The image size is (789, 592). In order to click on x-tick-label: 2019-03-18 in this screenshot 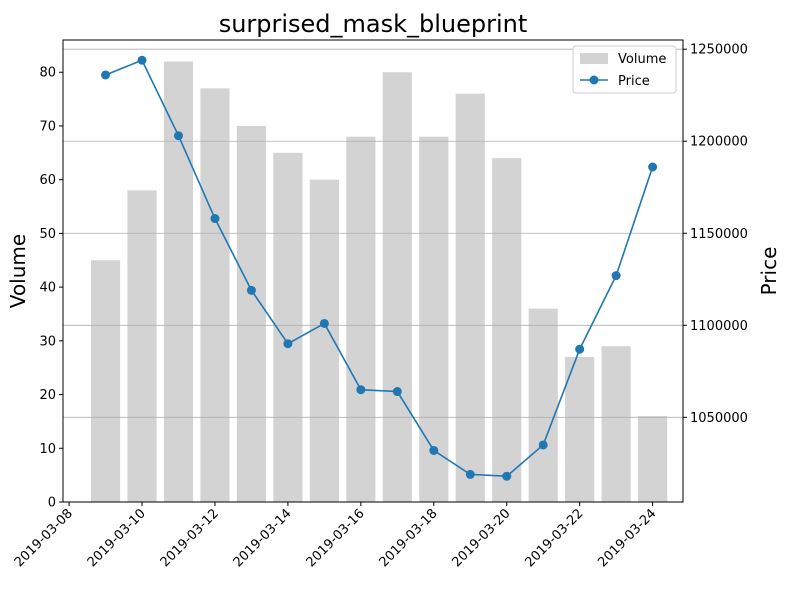, I will do `click(409, 538)`.